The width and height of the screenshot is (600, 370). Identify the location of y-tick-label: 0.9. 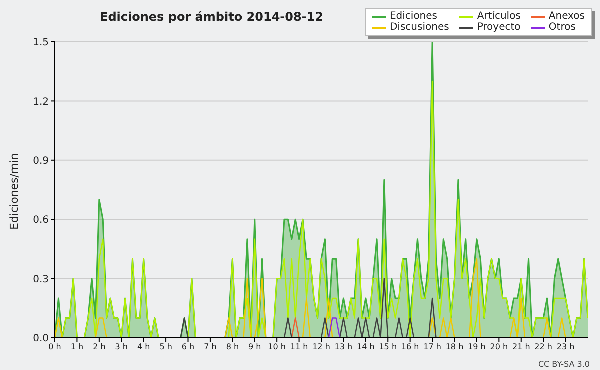
(41, 161).